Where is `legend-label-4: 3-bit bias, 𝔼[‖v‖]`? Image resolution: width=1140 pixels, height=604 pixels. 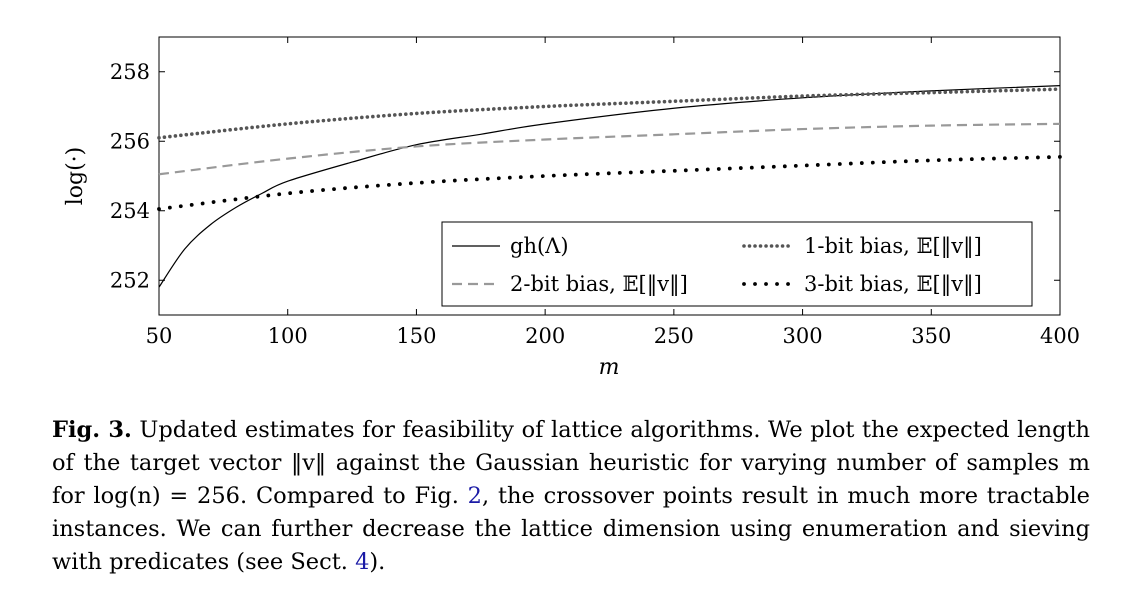
legend-label-4: 3-bit bias, 𝔼[‖v‖] is located at coordinates (893, 284).